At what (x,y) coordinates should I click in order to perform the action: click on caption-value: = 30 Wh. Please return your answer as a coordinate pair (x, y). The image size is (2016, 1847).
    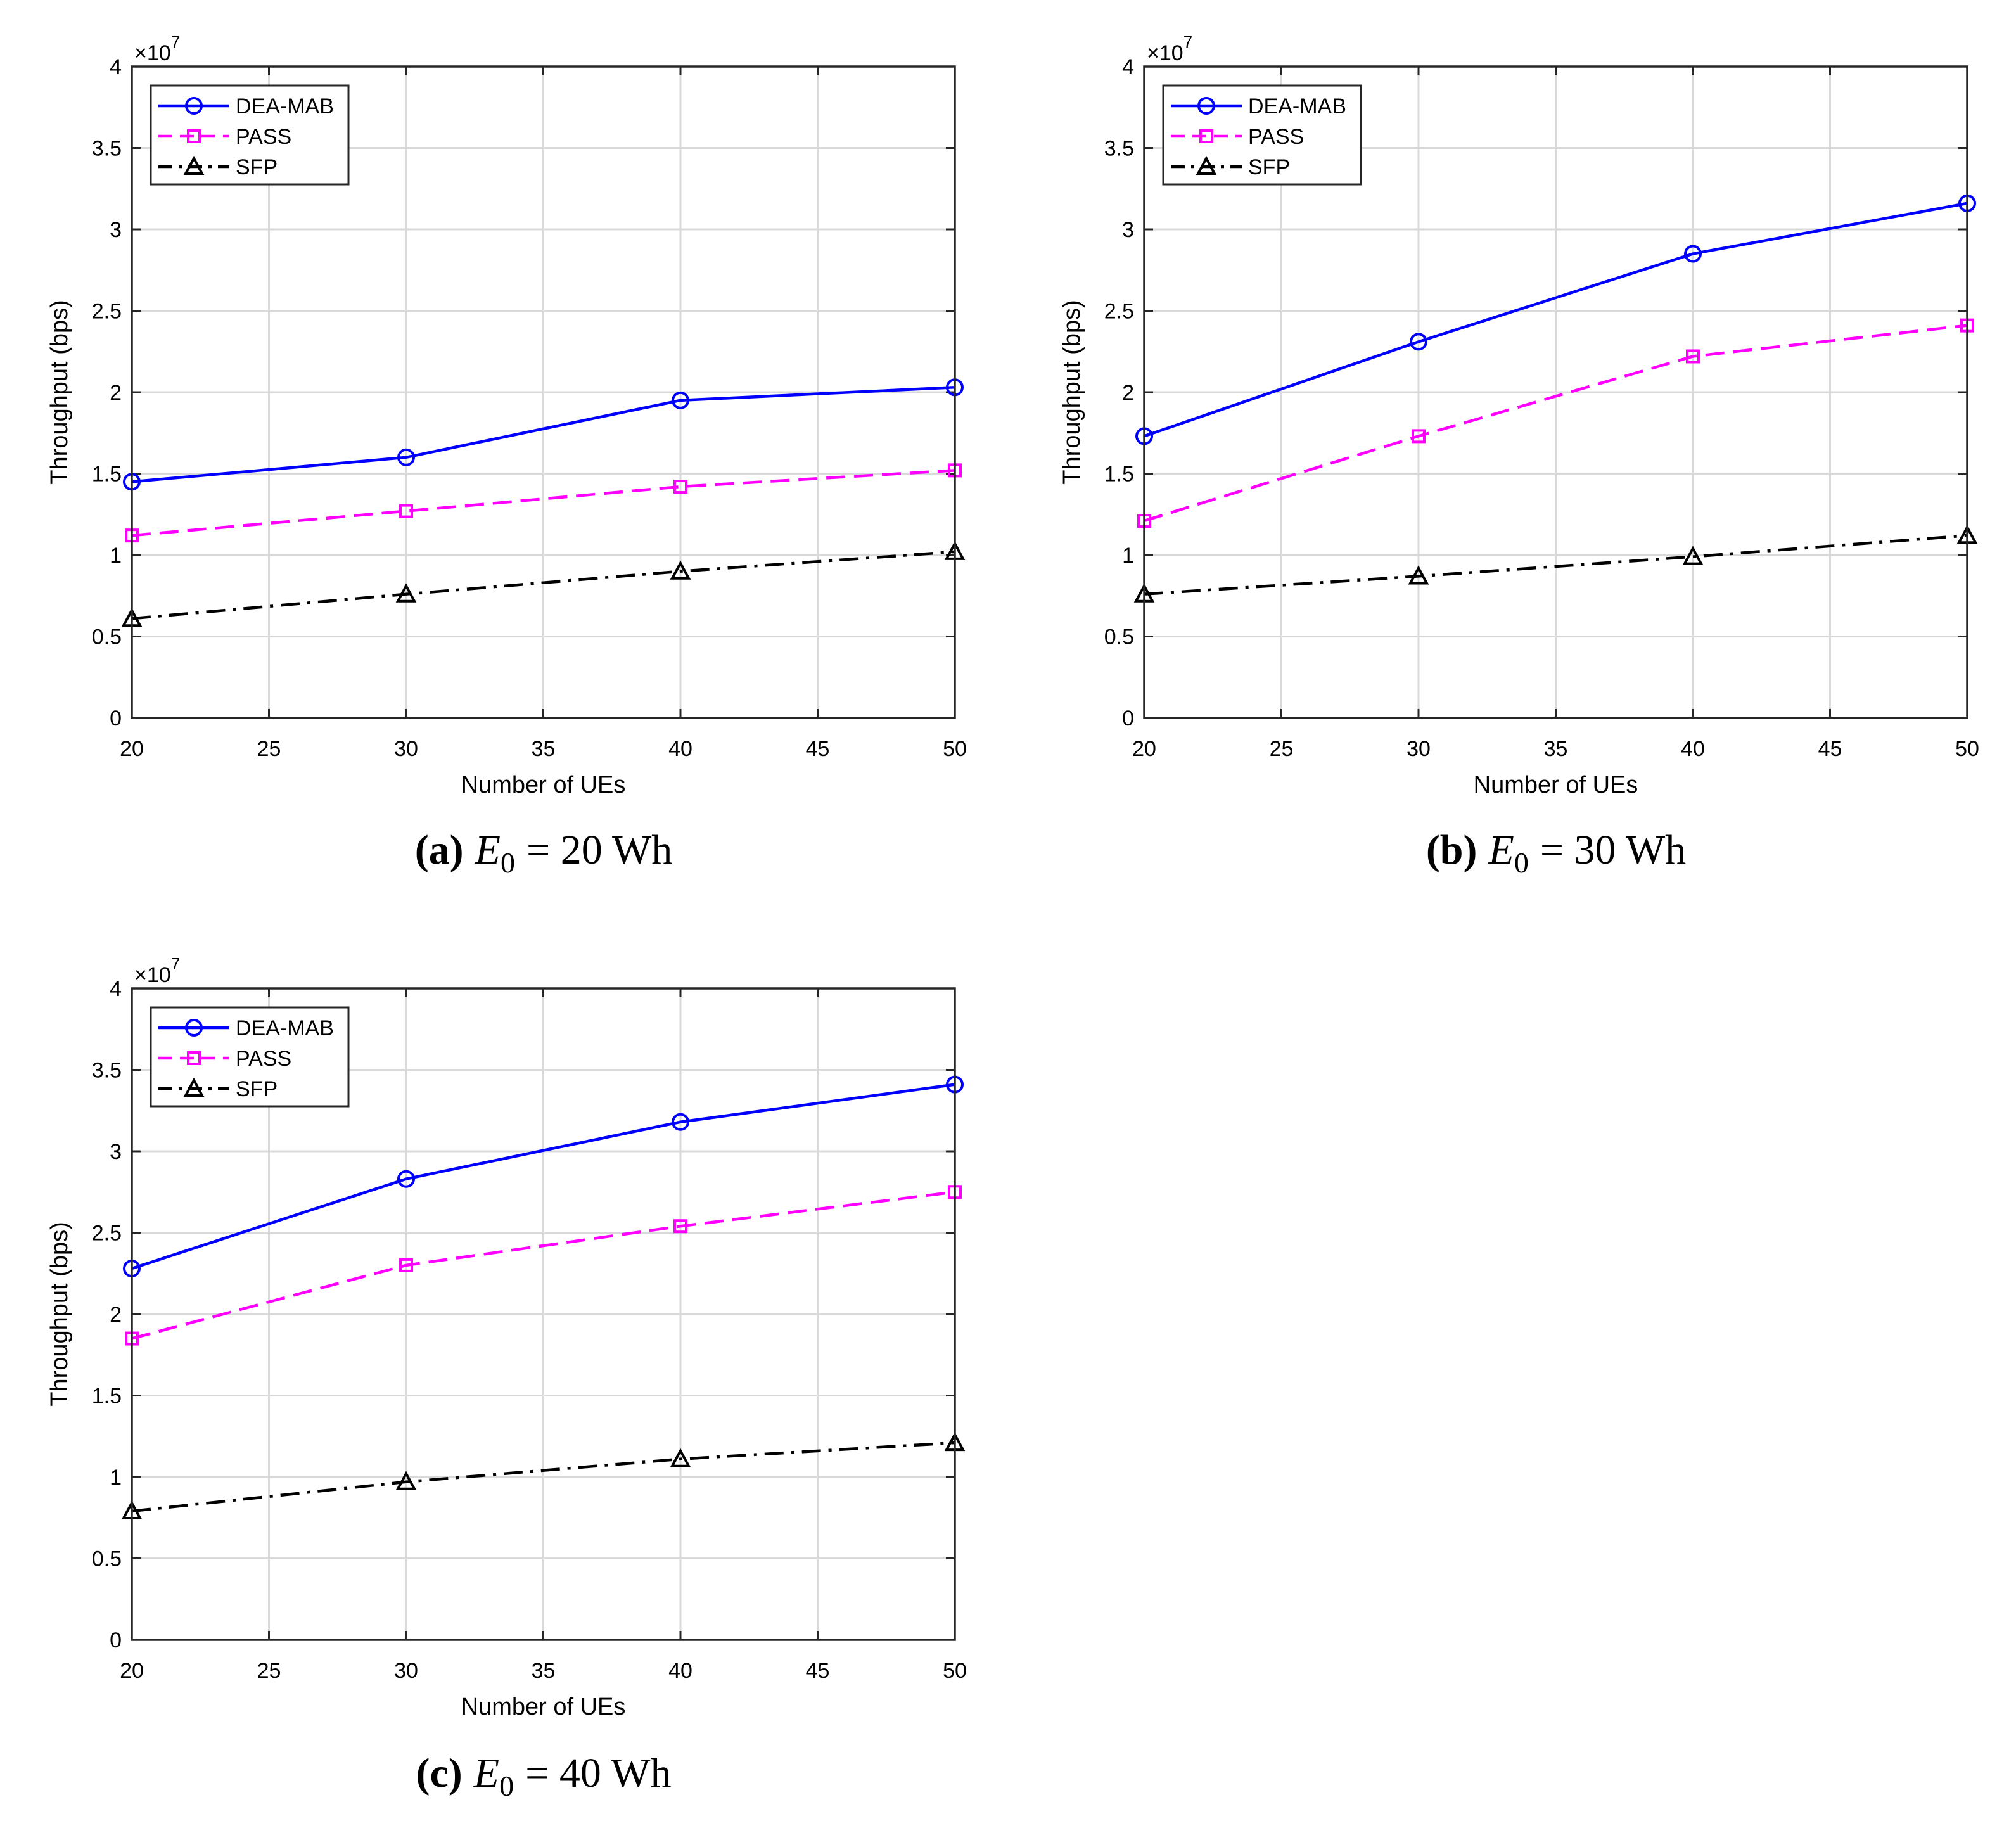
    Looking at the image, I should click on (1613, 850).